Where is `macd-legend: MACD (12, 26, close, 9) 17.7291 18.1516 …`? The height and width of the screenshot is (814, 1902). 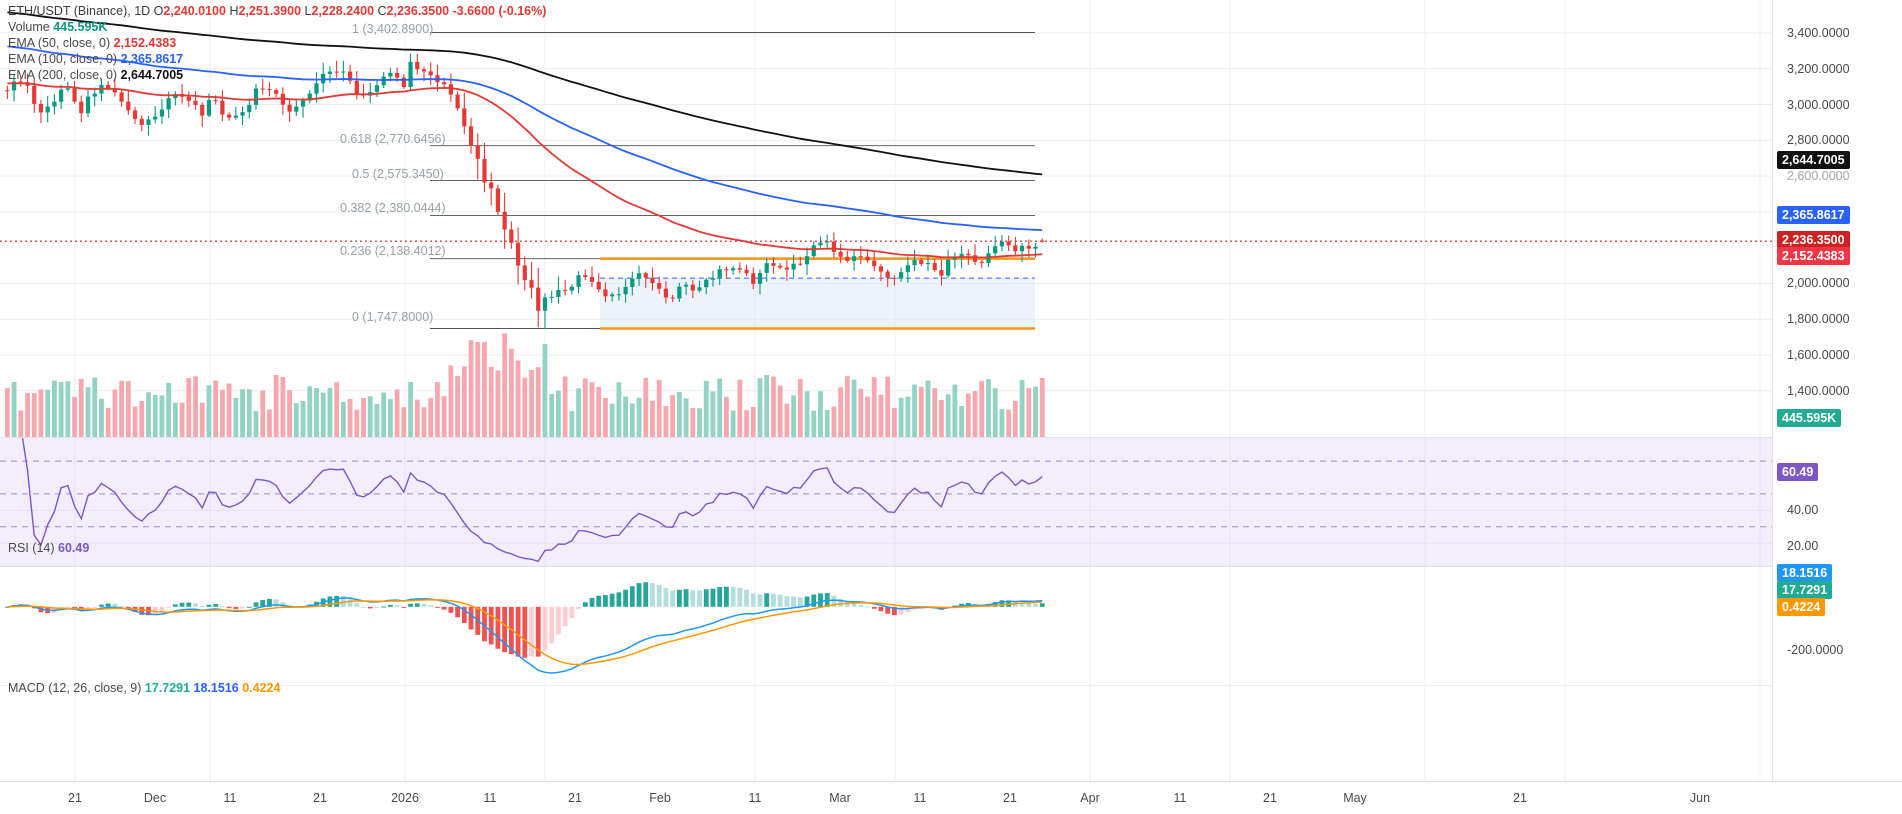 macd-legend: MACD (12, 26, close, 9) 17.7291 18.1516 … is located at coordinates (144, 688).